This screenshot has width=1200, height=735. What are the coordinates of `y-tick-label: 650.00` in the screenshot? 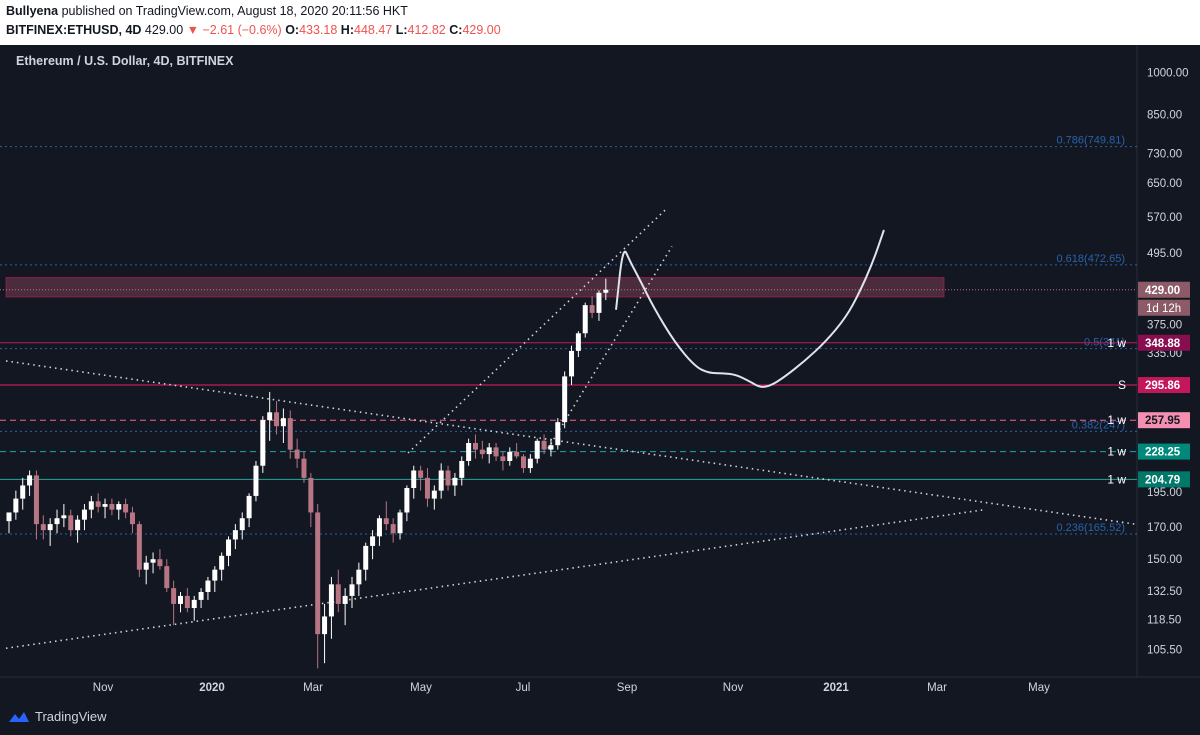 It's located at (1164, 184).